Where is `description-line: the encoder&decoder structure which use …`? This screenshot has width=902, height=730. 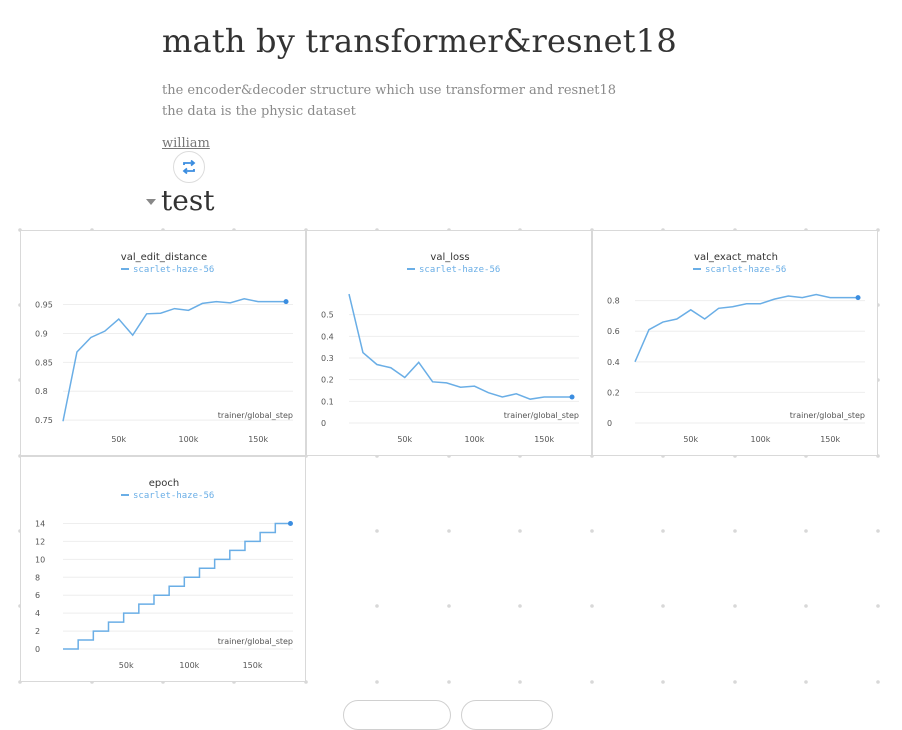 description-line: the encoder&decoder structure which use … is located at coordinates (389, 90).